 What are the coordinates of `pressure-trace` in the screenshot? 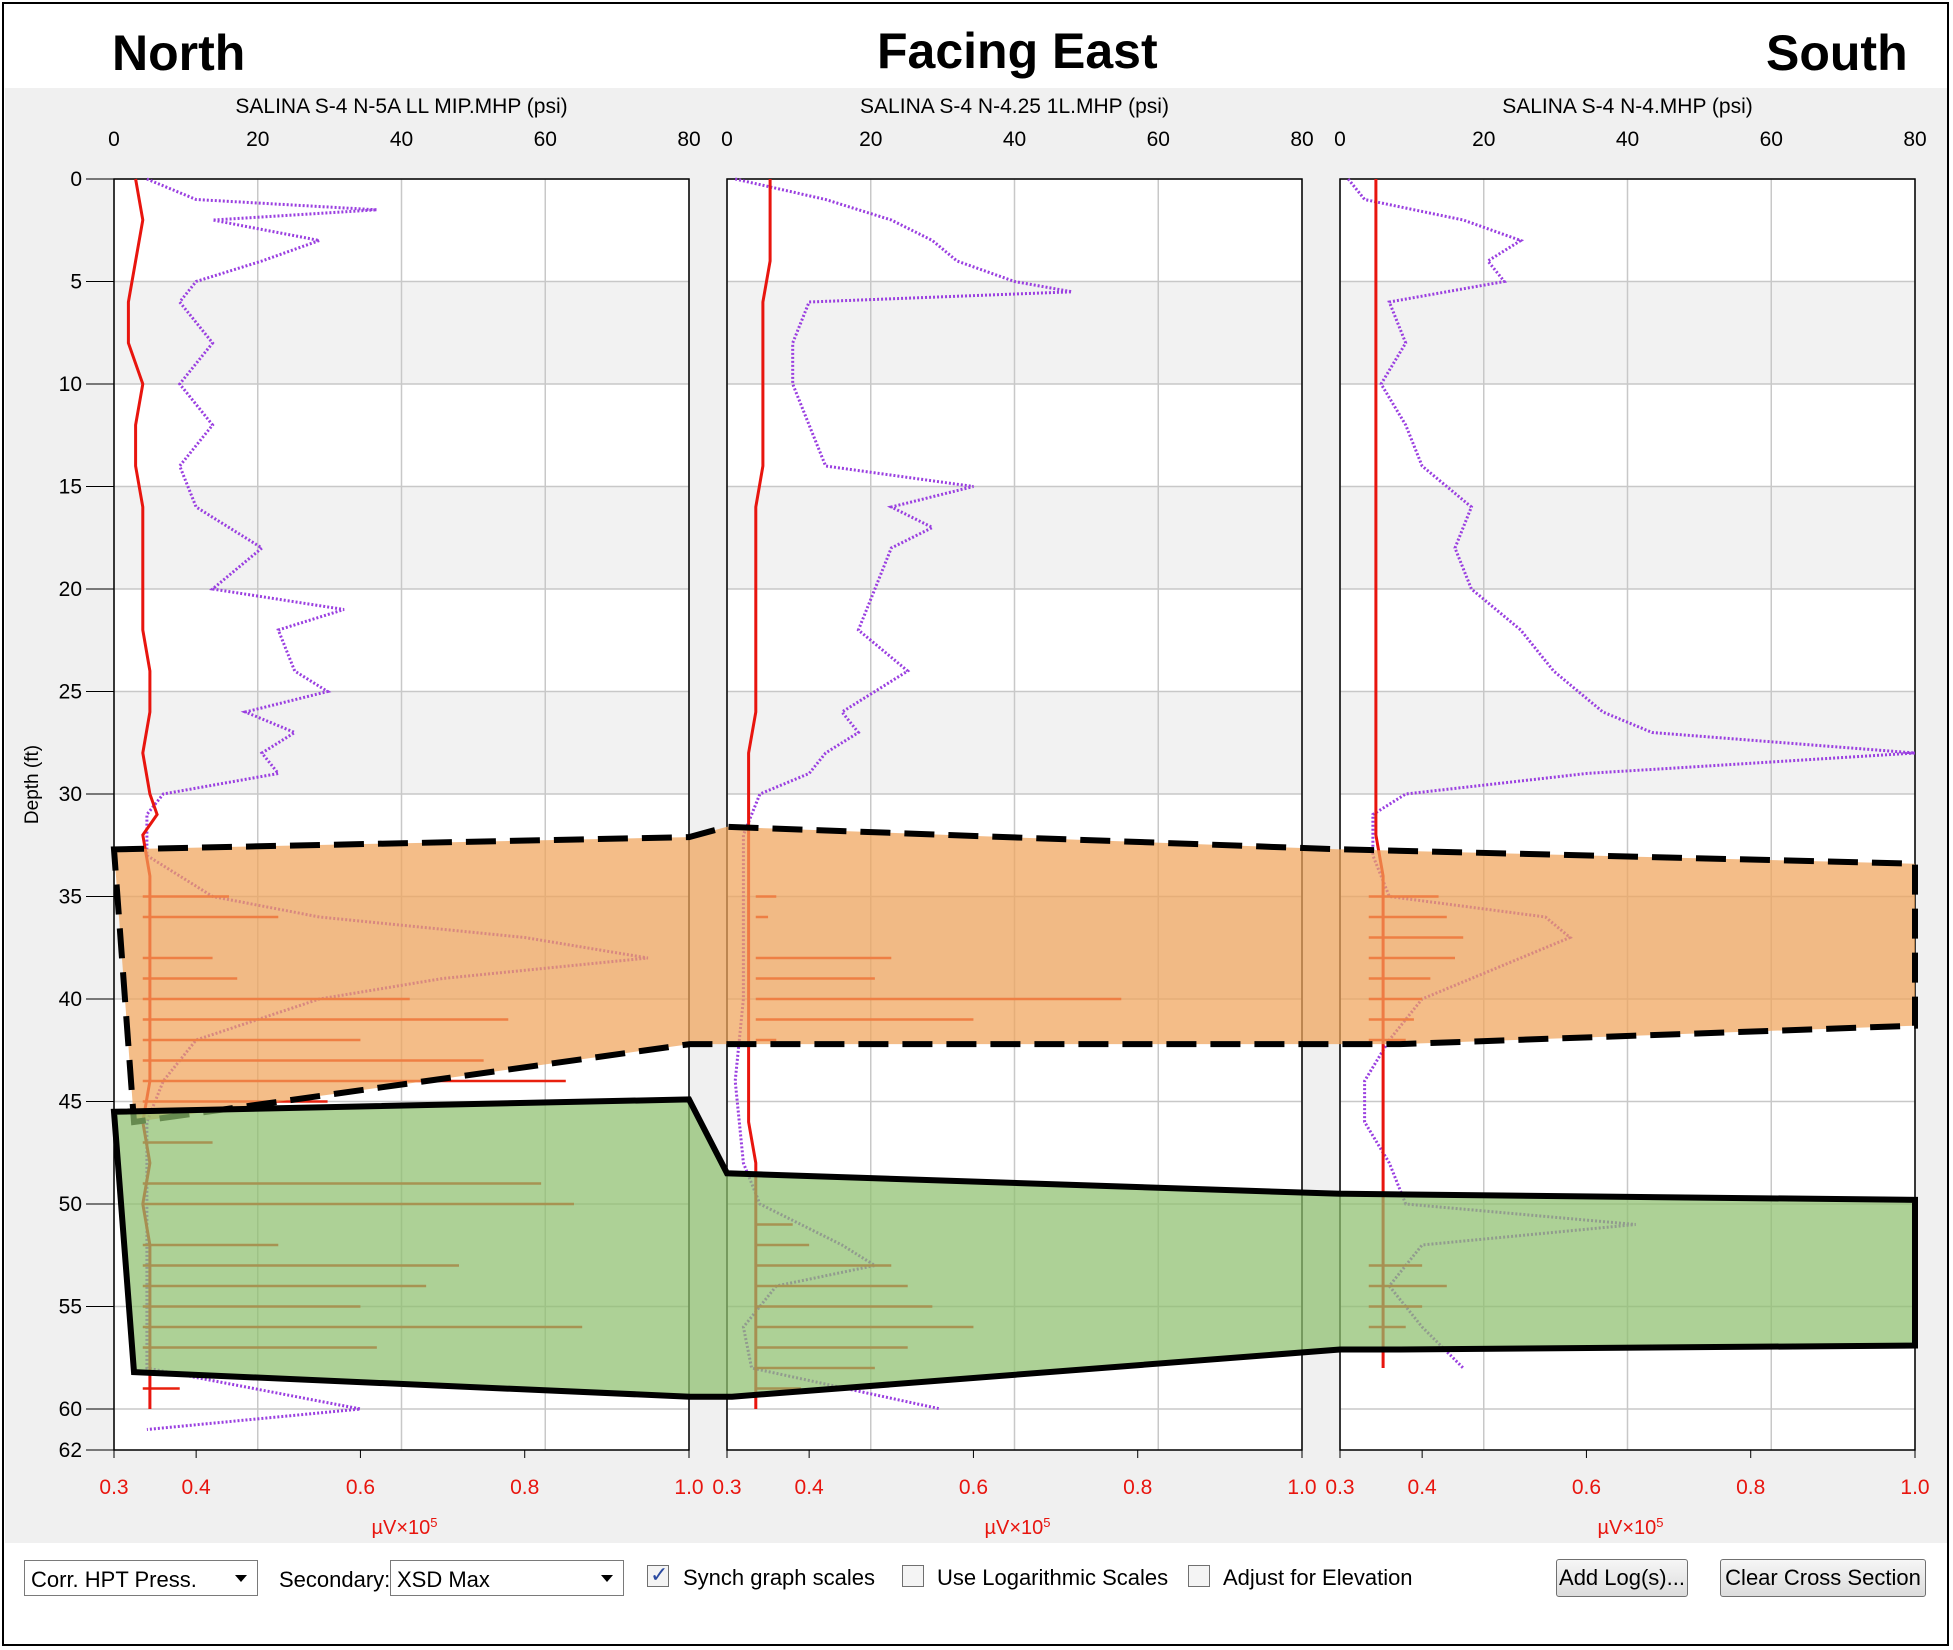 It's located at (1379, 773).